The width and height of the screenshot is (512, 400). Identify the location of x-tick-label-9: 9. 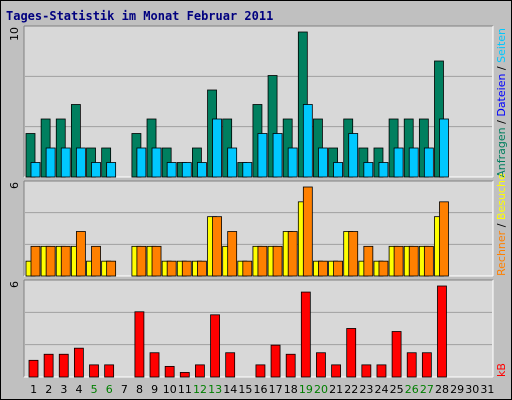
(154, 389).